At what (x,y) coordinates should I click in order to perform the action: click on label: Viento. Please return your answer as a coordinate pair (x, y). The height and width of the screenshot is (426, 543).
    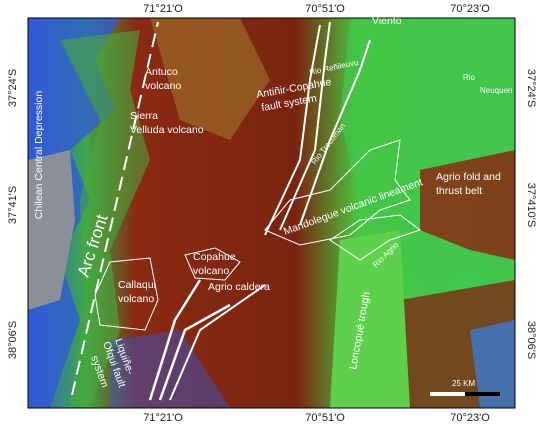
    Looking at the image, I should click on (387, 21).